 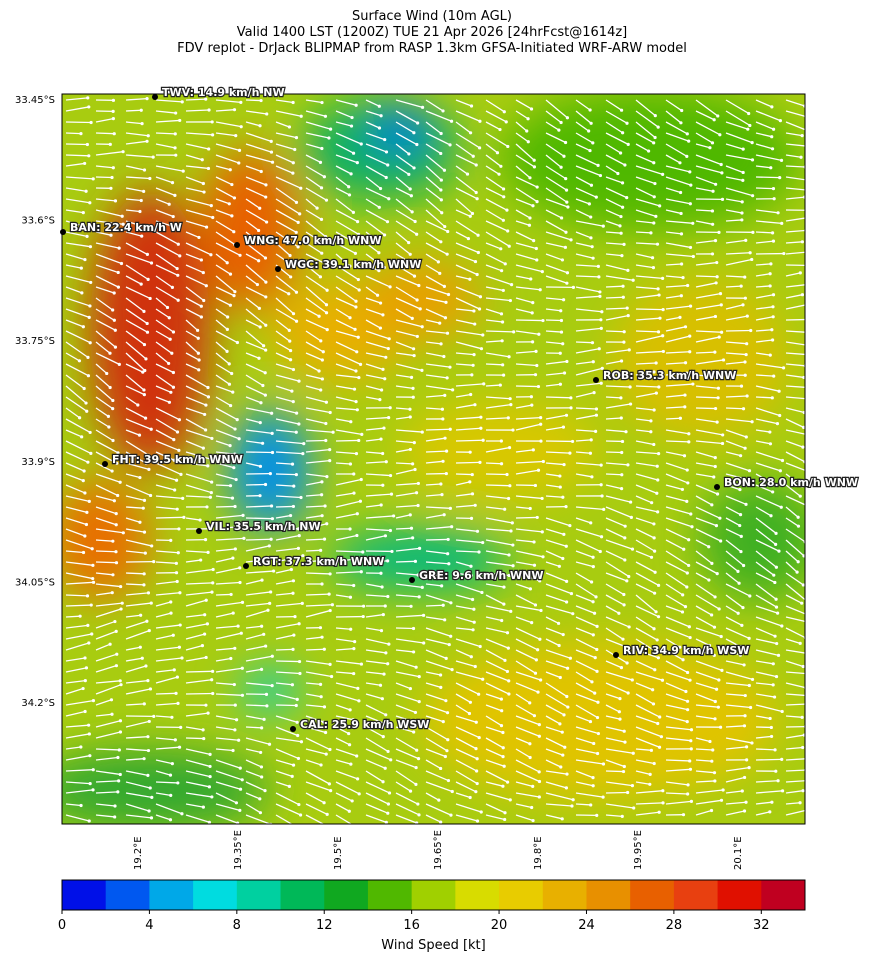 I want to click on station-label: ROB: 35.3 km/h WNW, so click(x=669, y=375).